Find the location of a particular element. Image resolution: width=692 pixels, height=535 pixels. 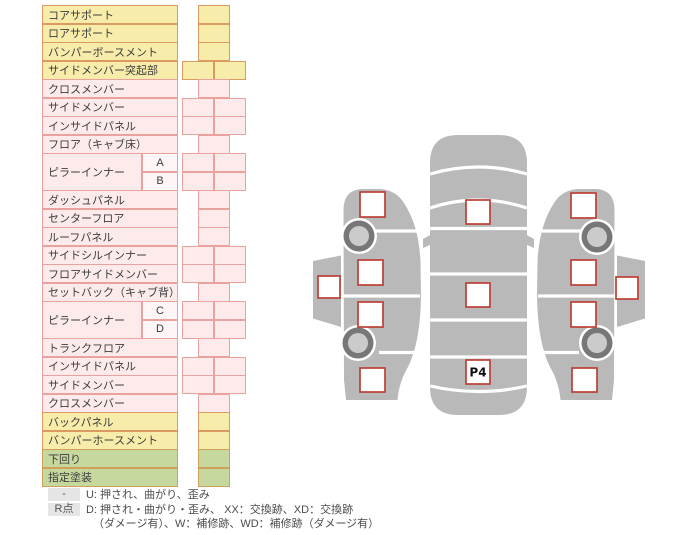

left-view-bottom-checkbox is located at coordinates (372, 380).